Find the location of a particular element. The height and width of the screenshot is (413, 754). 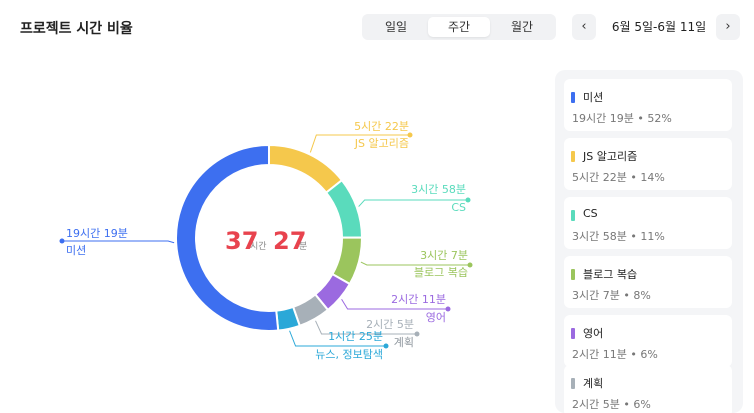

center-minutes: 27 is located at coordinates (289, 241).